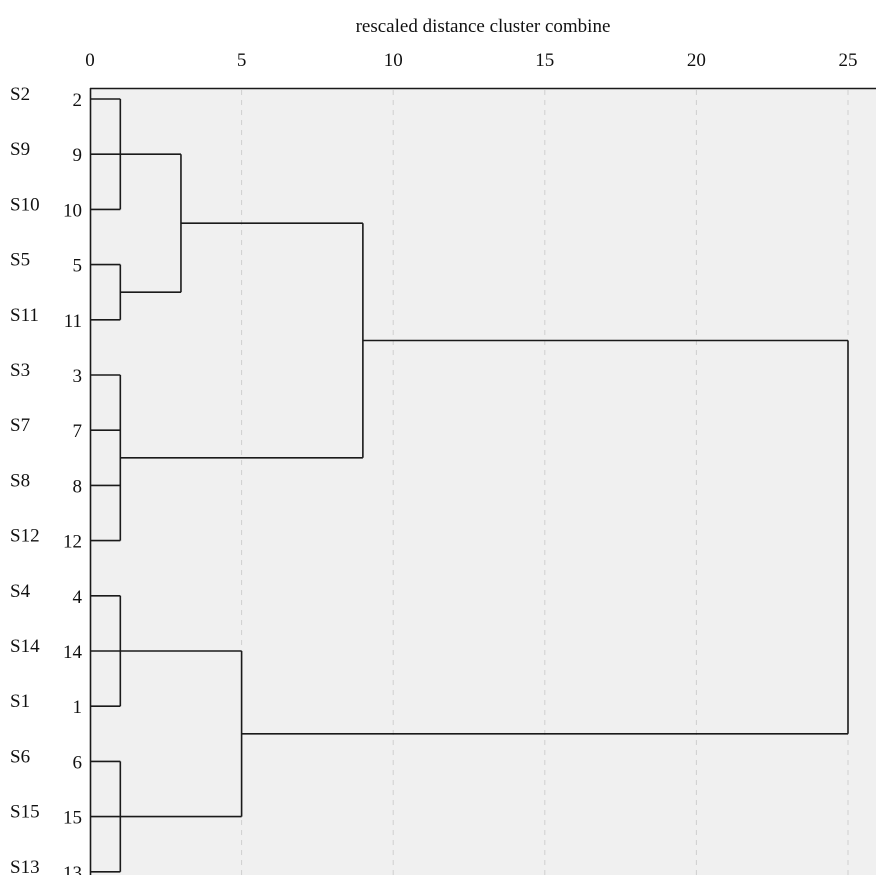 The width and height of the screenshot is (876, 875). I want to click on leaf-name-label: S7, so click(20, 425).